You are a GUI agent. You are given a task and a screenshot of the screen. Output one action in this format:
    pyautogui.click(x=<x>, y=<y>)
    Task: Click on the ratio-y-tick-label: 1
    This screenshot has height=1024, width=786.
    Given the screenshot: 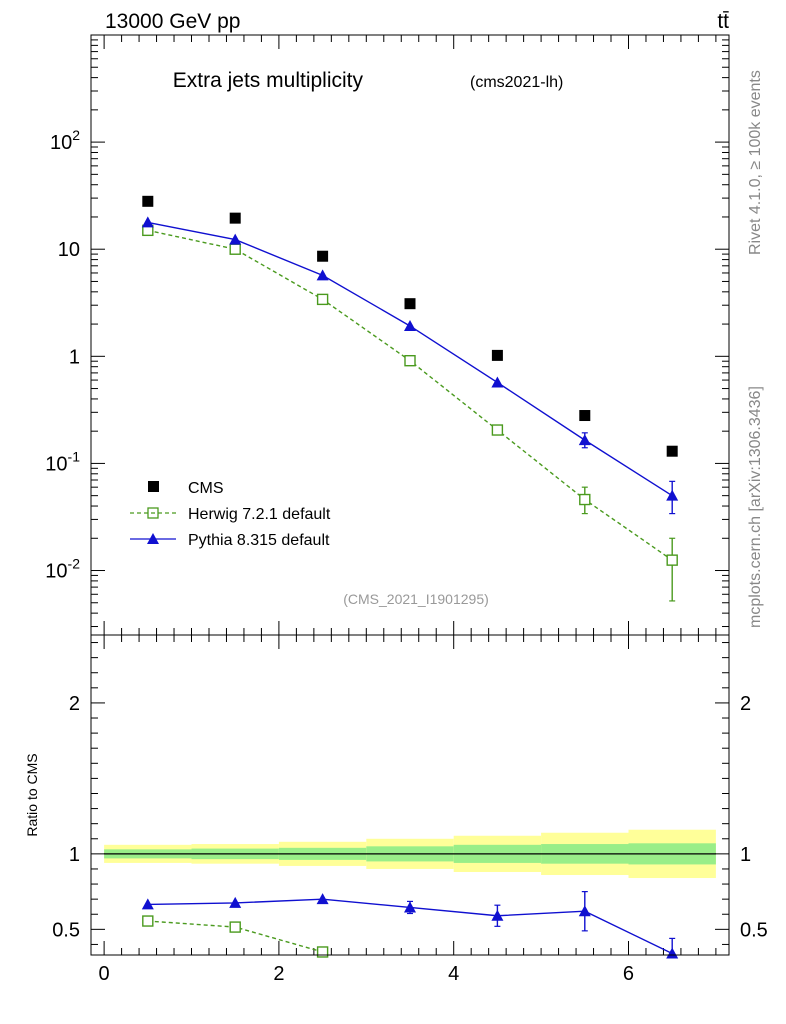 What is the action you would take?
    pyautogui.click(x=74, y=855)
    